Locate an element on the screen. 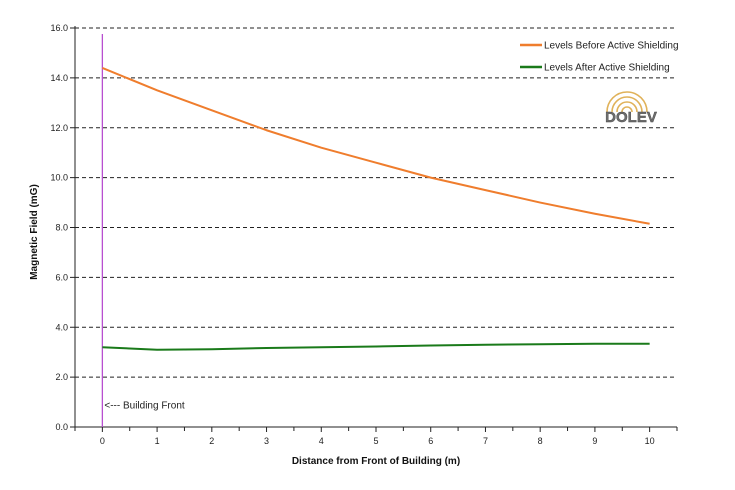 The height and width of the screenshot is (490, 735). x-tick-label: 9 is located at coordinates (594, 441).